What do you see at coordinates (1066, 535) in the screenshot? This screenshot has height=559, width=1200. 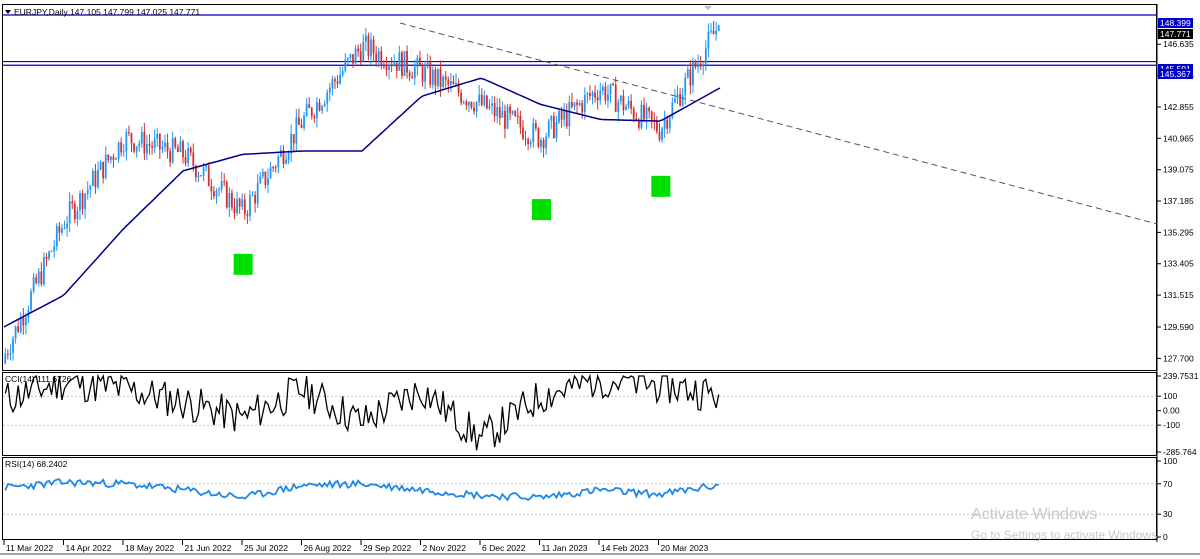 I see `watermark-subtitle: Go to Settings to activate Windows.` at bounding box center [1066, 535].